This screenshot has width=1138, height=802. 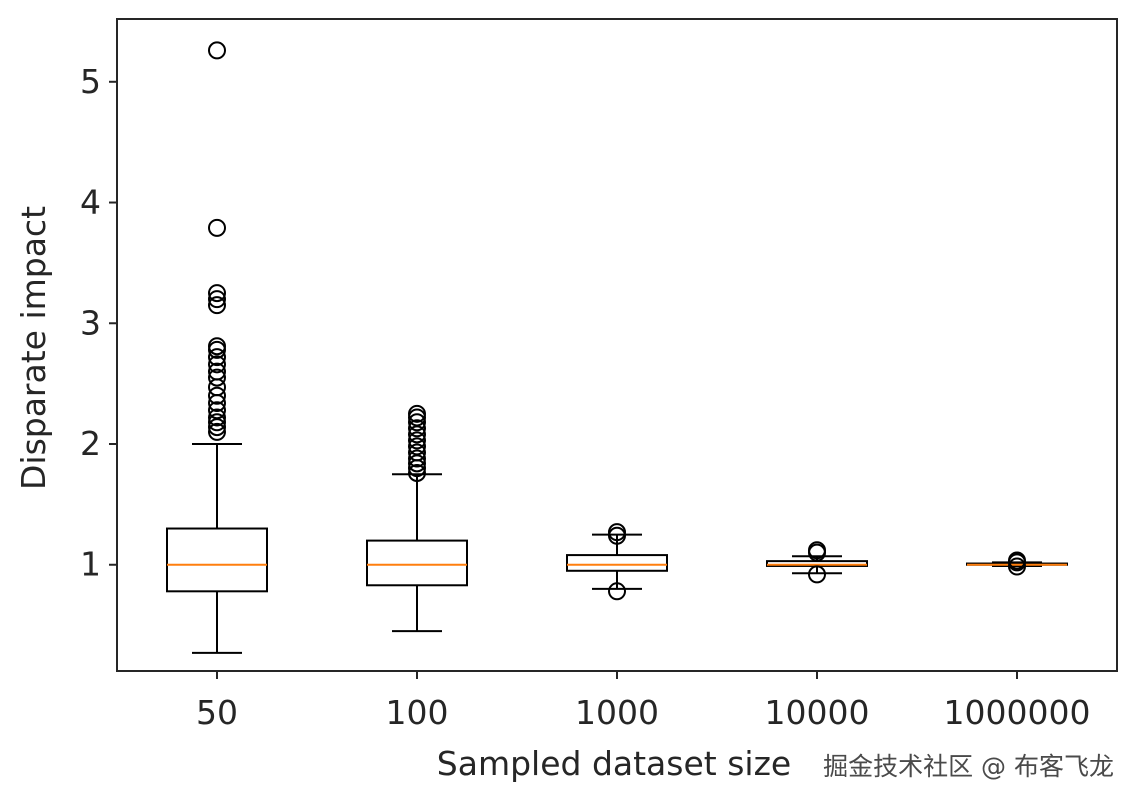 I want to click on y-axis-label: Disparate impact, so click(x=33, y=348).